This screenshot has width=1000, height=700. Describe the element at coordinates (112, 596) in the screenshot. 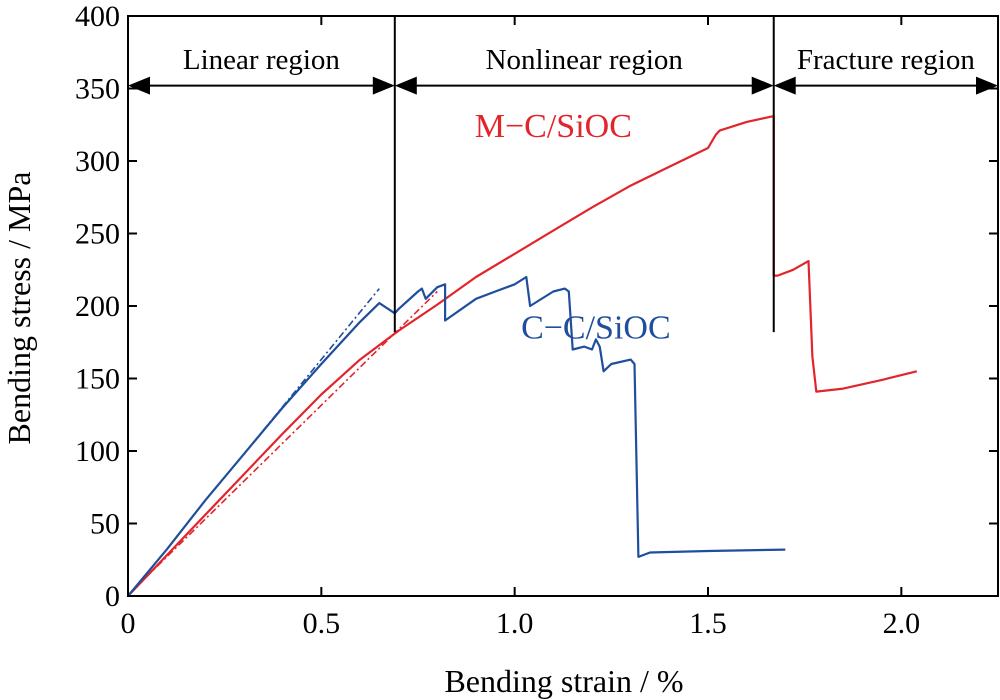

I see `y-tick-label: 0` at that location.